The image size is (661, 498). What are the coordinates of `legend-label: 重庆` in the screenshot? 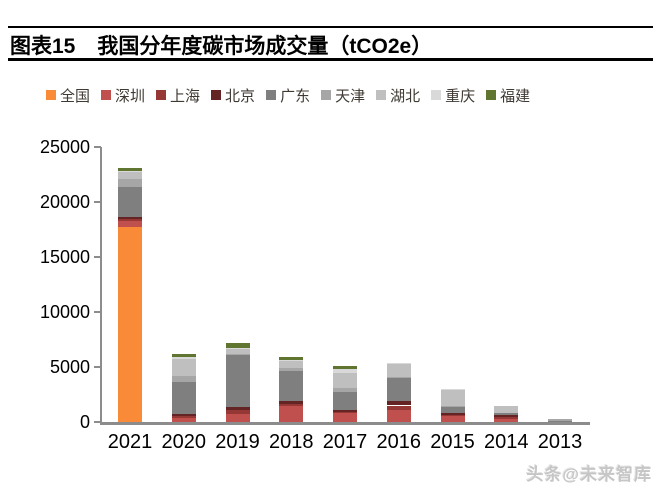 It's located at (460, 96).